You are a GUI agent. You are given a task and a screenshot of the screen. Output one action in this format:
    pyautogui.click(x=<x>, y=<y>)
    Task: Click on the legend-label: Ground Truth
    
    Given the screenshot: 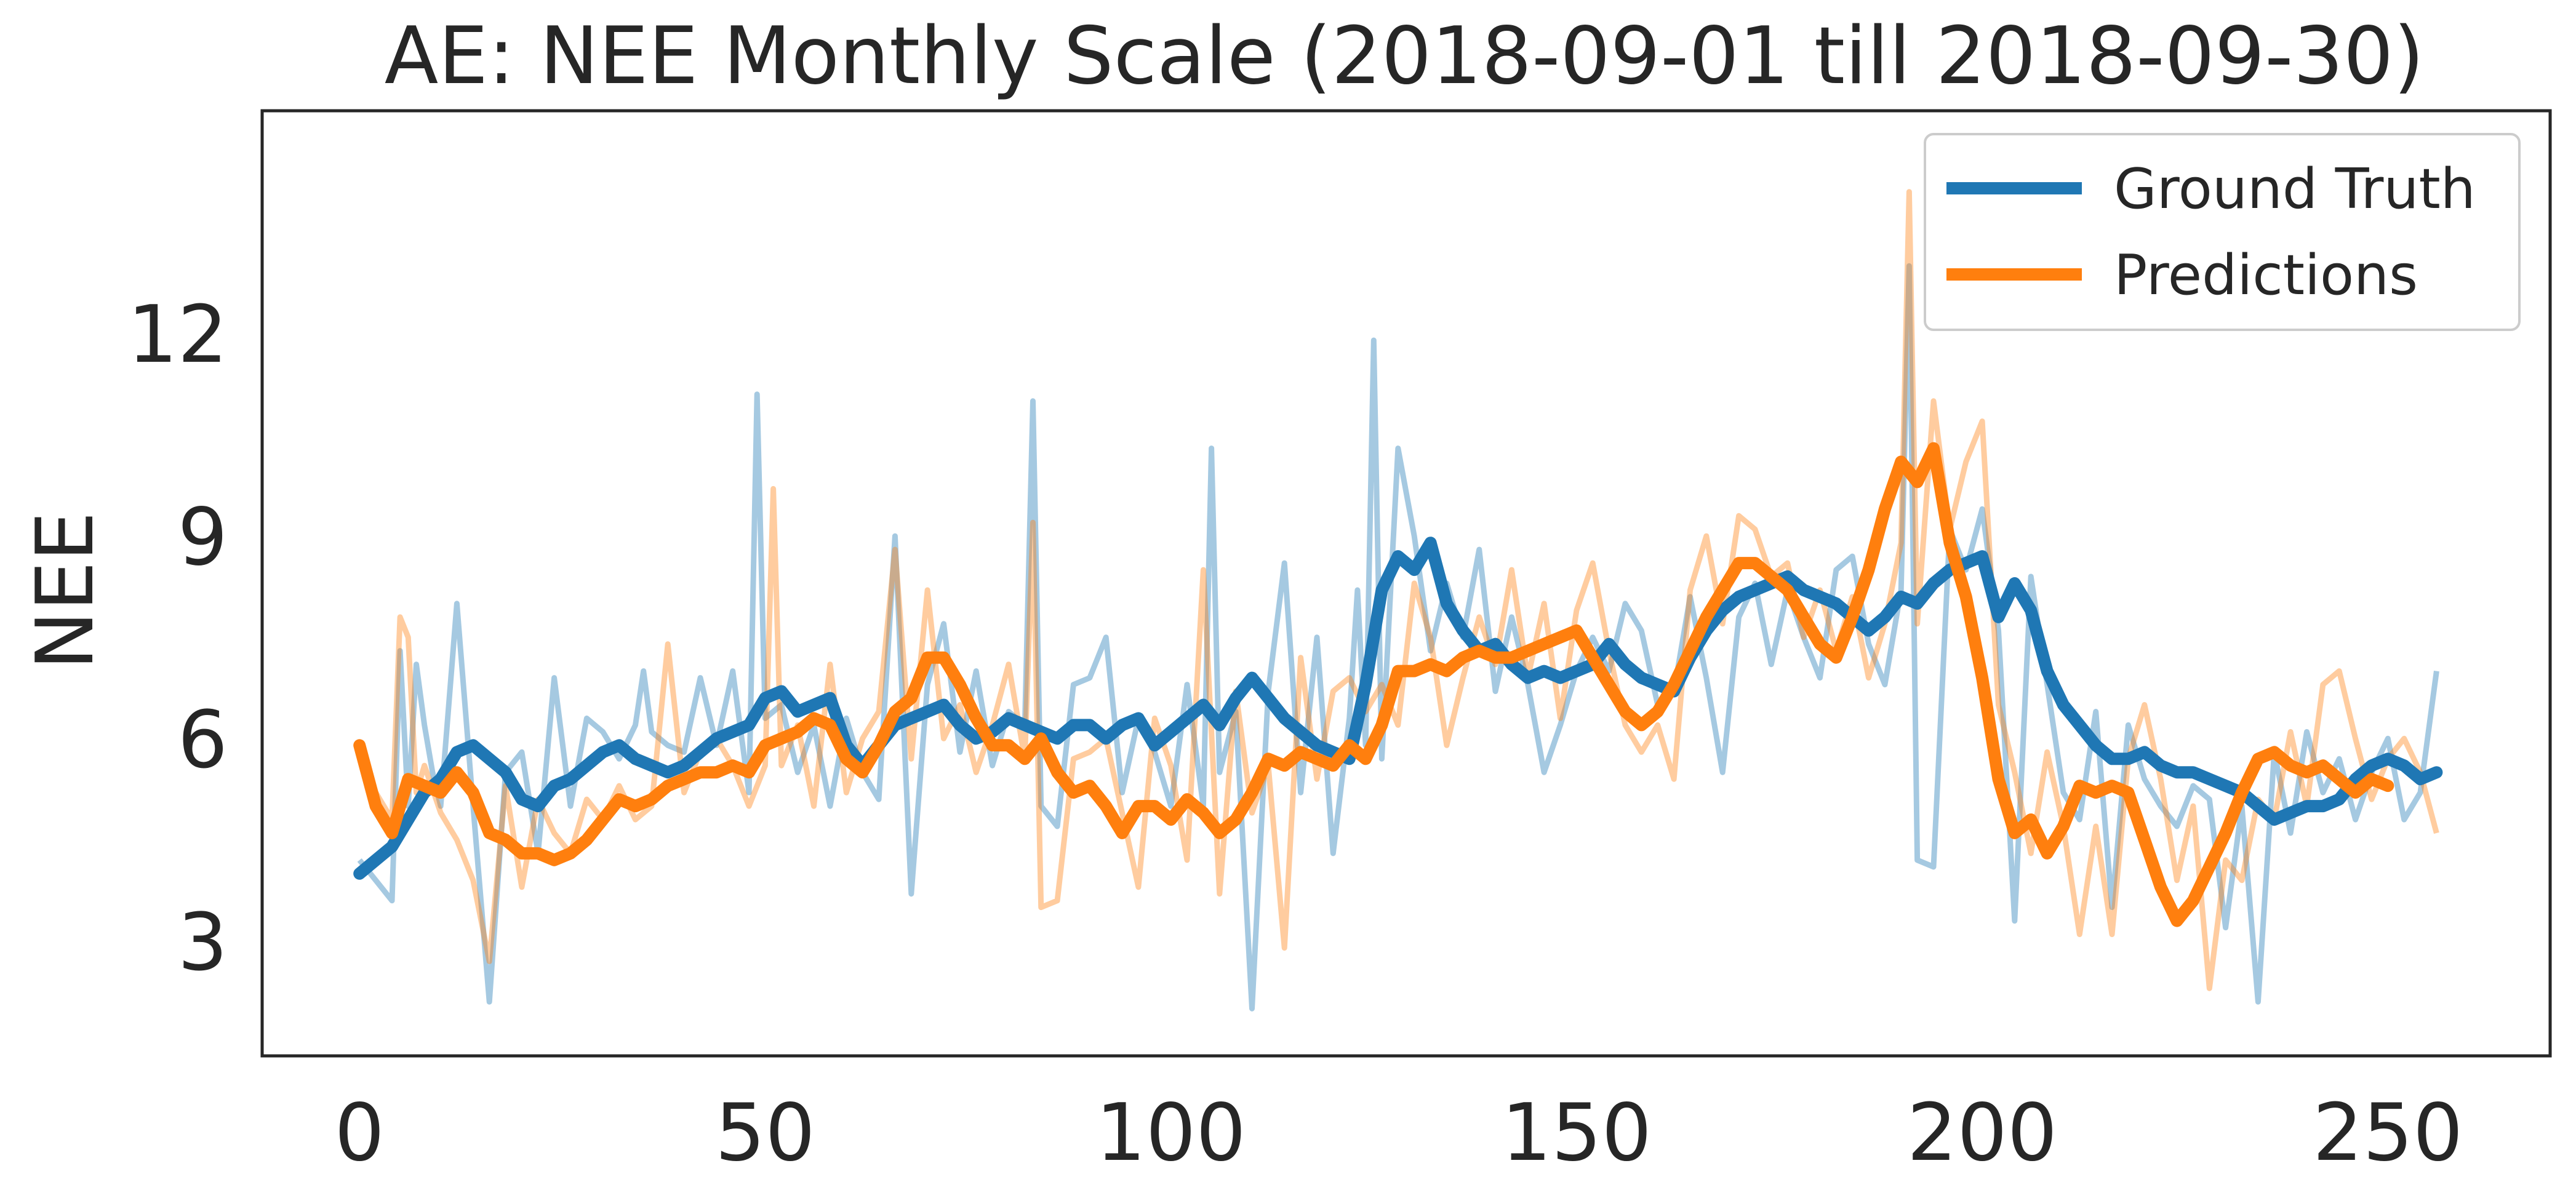 What is the action you would take?
    pyautogui.click(x=2295, y=189)
    